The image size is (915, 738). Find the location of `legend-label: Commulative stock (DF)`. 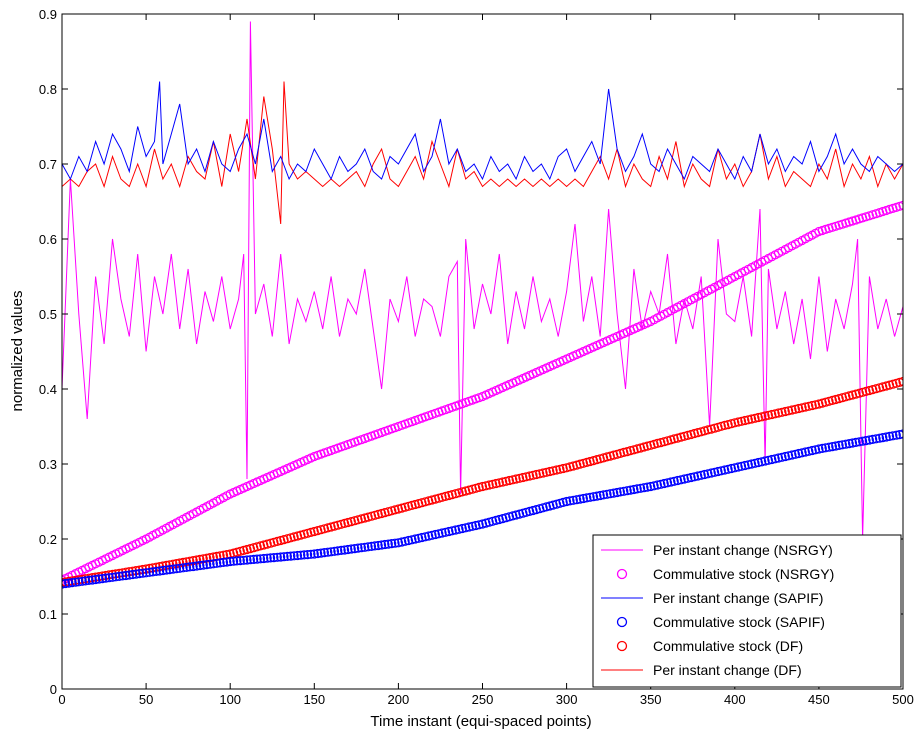

legend-label: Commulative stock (DF) is located at coordinates (728, 646).